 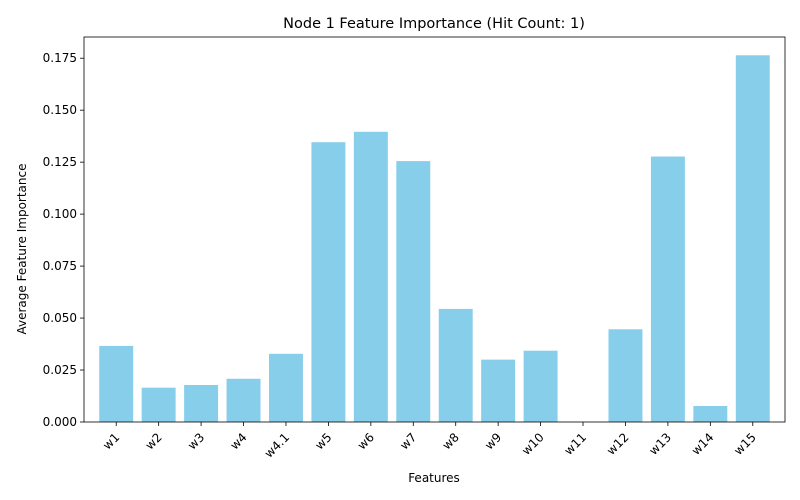 What do you see at coordinates (238, 441) in the screenshot?
I see `x-tick-label-w4: w4` at bounding box center [238, 441].